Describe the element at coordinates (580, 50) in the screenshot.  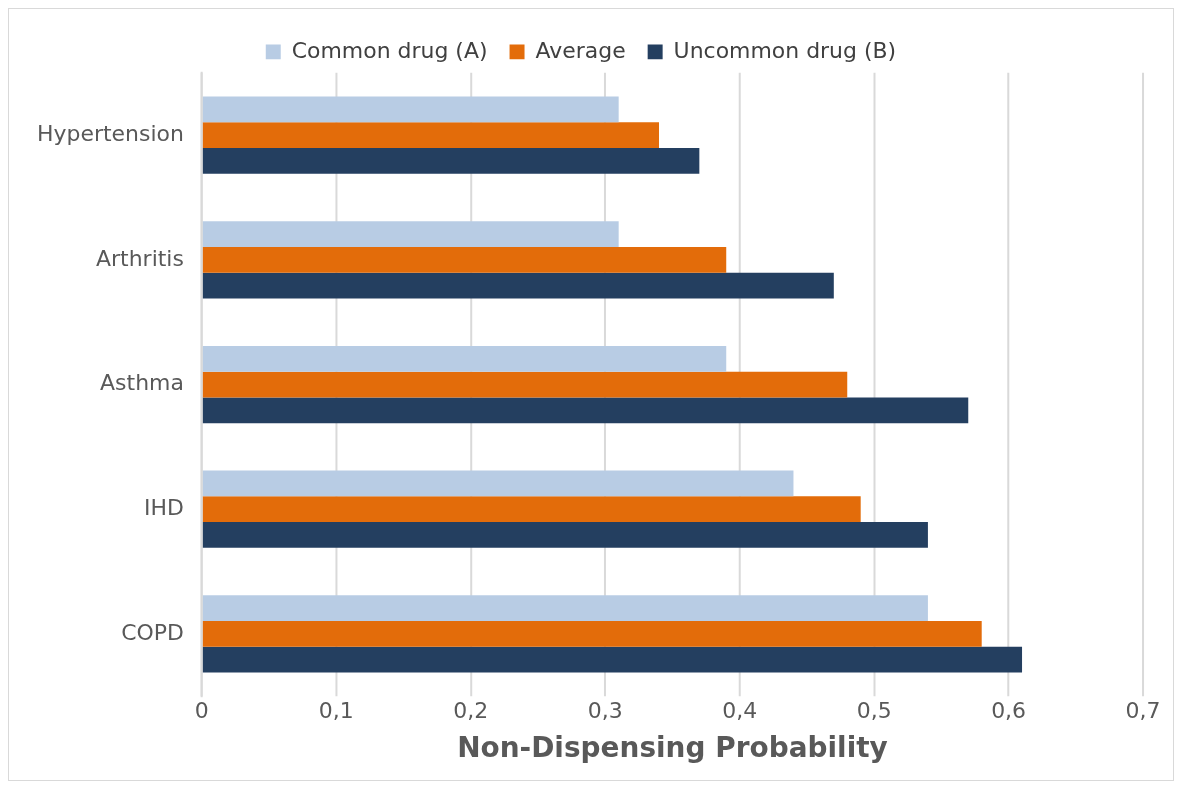
I see `legend-label: Average` at that location.